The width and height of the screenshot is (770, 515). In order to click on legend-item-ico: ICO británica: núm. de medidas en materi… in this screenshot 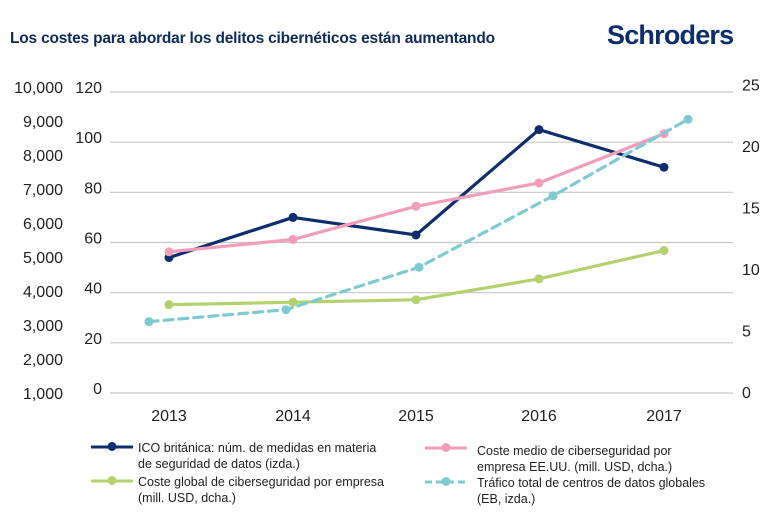, I will do `click(264, 456)`.